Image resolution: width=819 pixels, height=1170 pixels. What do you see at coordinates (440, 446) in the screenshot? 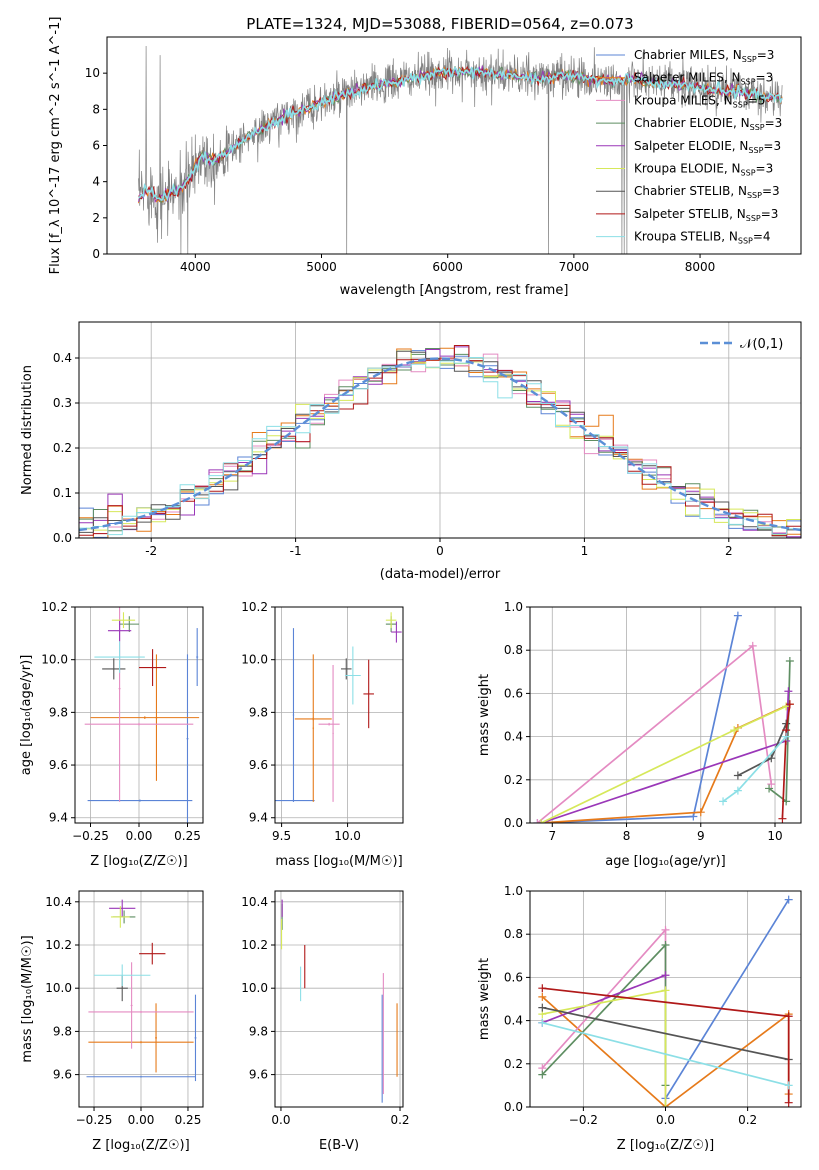
I see `histogram-step-line` at bounding box center [440, 446].